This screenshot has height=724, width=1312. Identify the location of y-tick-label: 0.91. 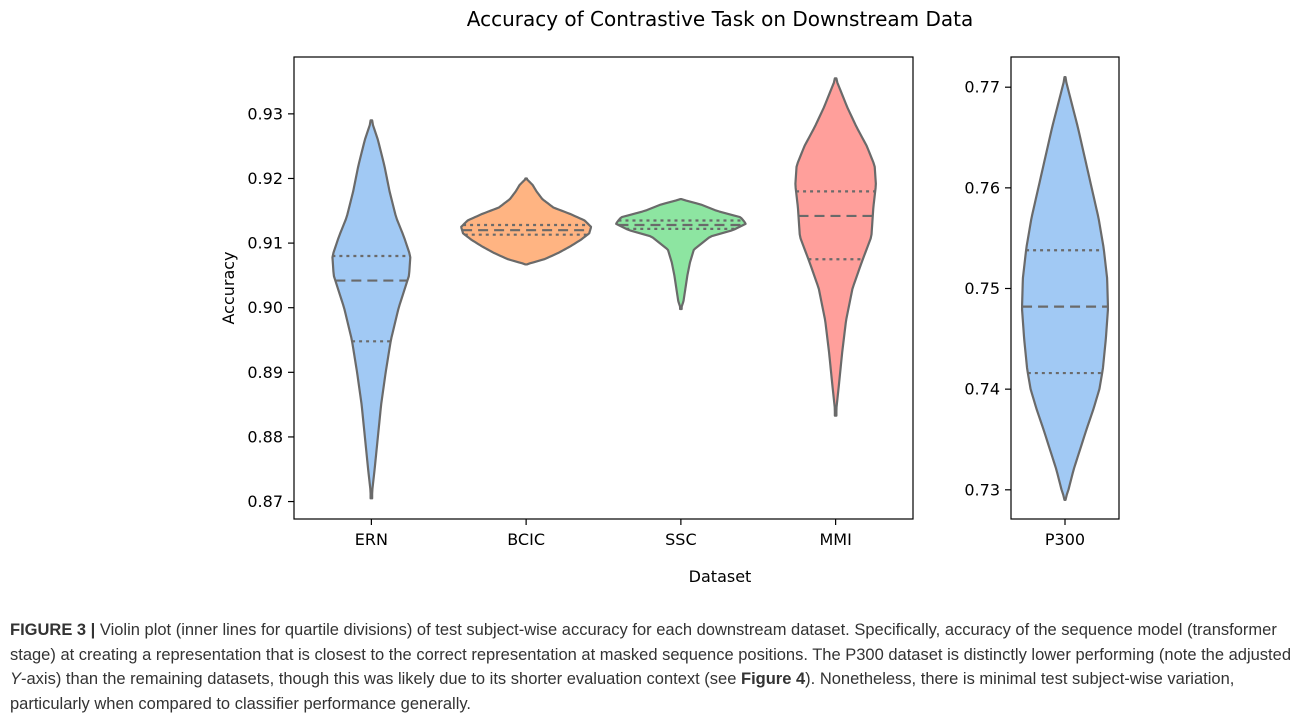
(265, 243).